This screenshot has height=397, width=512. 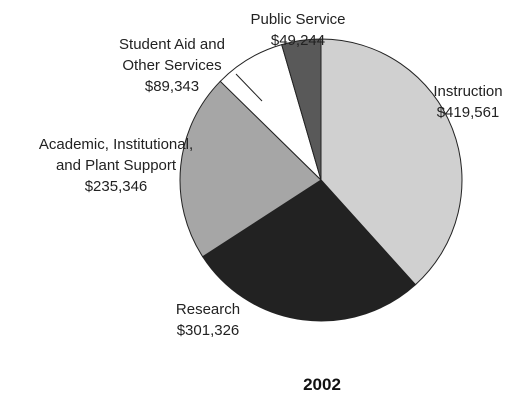 What do you see at coordinates (467, 102) in the screenshot?
I see `label-instruction: Instruction $419,561` at bounding box center [467, 102].